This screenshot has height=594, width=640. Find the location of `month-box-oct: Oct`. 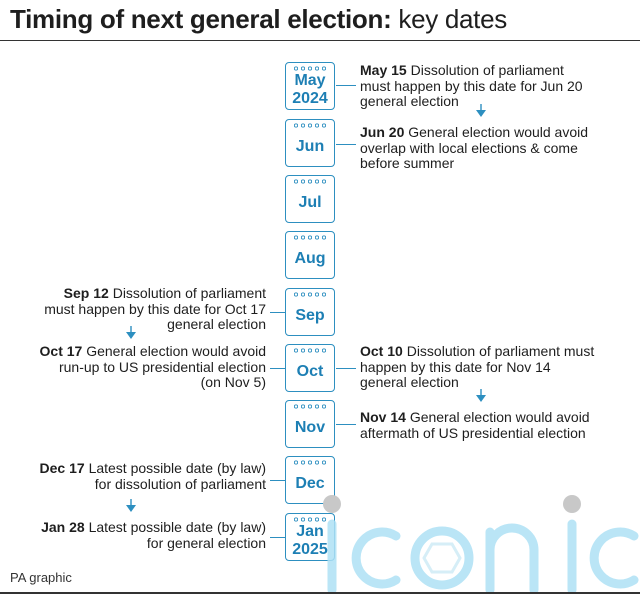

month-box-oct: Oct is located at coordinates (310, 368).